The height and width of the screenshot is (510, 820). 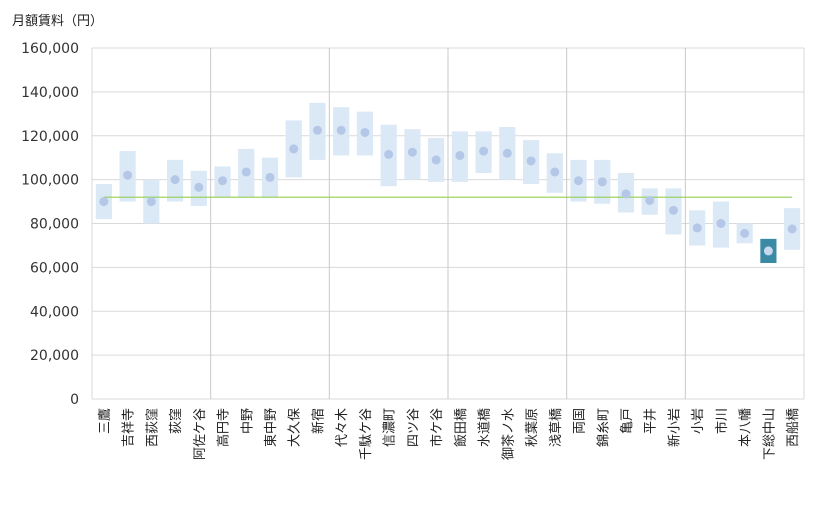 What do you see at coordinates (54, 225) in the screenshot?
I see `y-tick-label: 80,000` at bounding box center [54, 225].